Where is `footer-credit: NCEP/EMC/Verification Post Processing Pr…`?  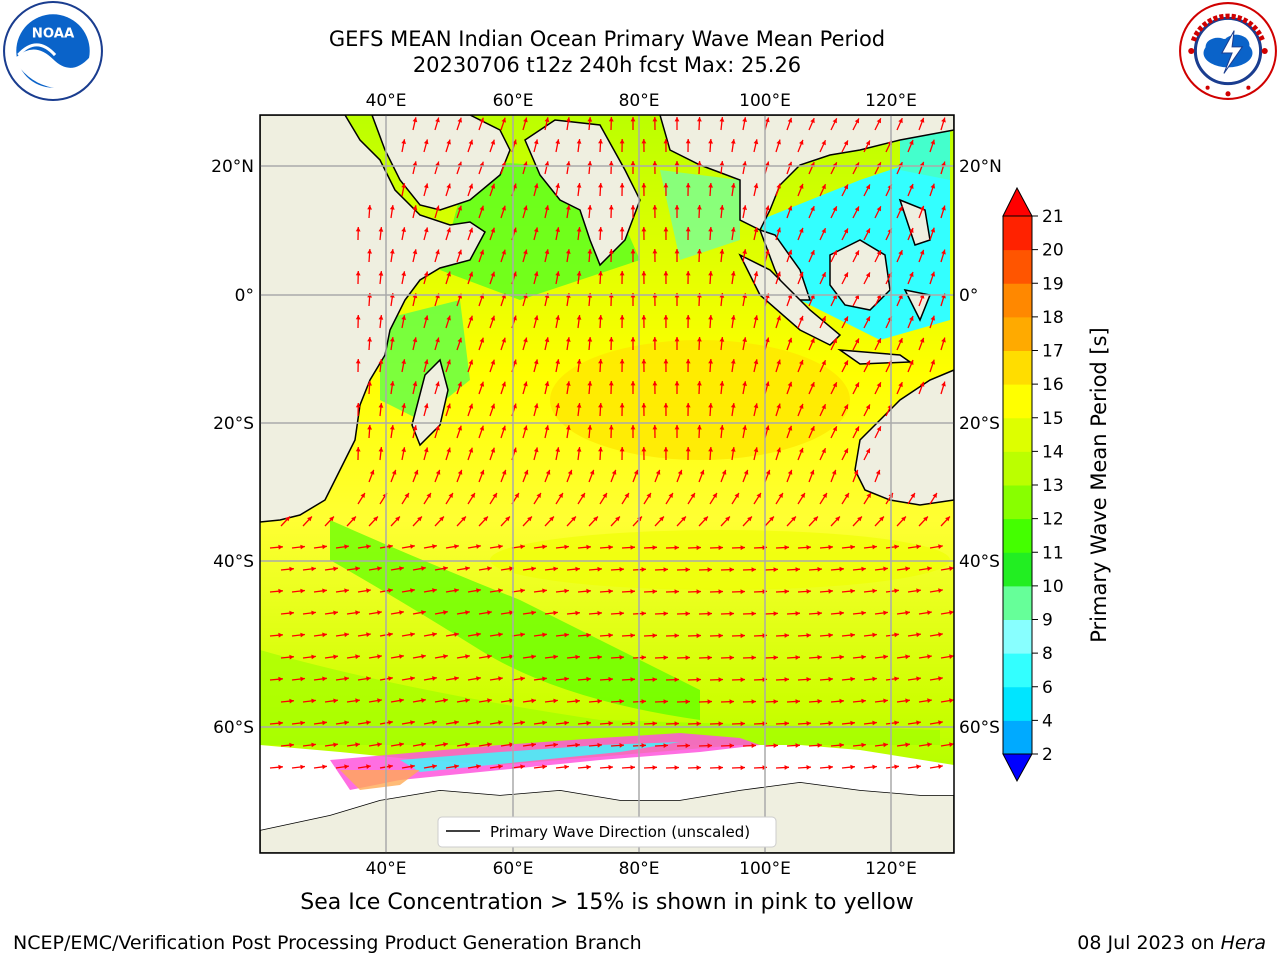 footer-credit: NCEP/EMC/Verification Post Processing Pr… is located at coordinates (327, 943).